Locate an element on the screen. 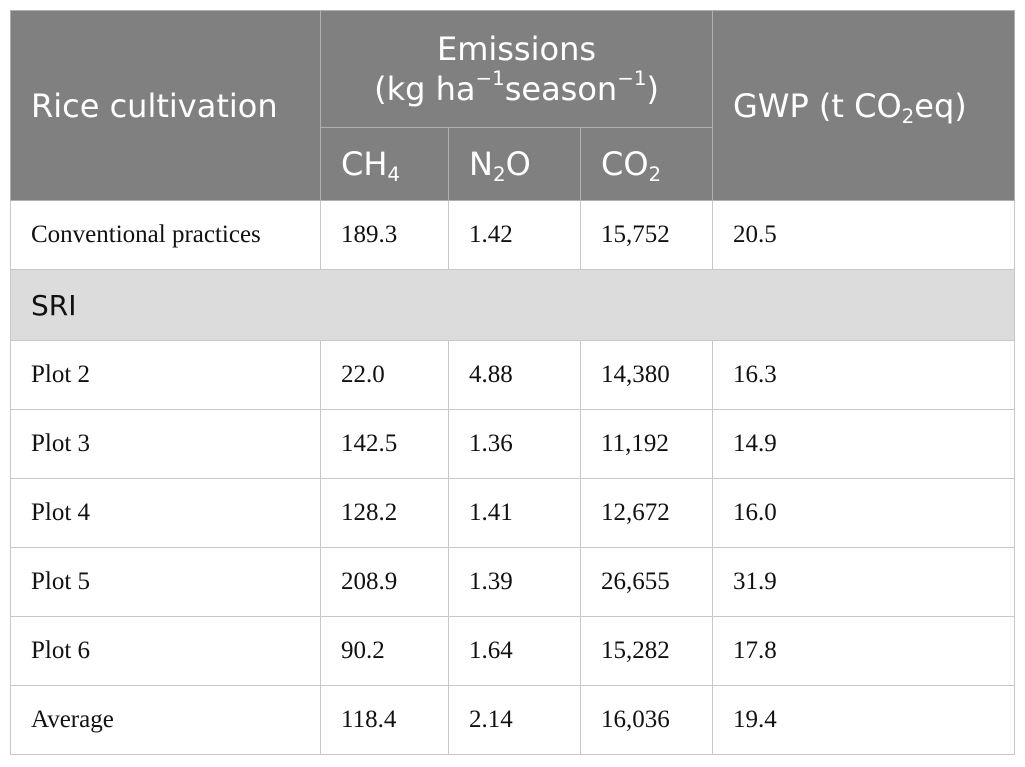  table-cell: 1.39 is located at coordinates (514, 582).